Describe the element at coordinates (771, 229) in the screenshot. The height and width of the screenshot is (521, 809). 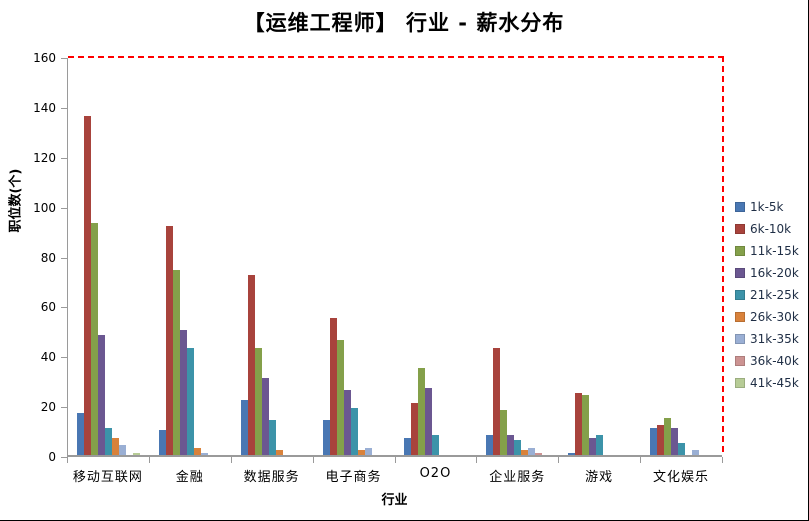
I see `legend-label: 6k-10k` at that location.